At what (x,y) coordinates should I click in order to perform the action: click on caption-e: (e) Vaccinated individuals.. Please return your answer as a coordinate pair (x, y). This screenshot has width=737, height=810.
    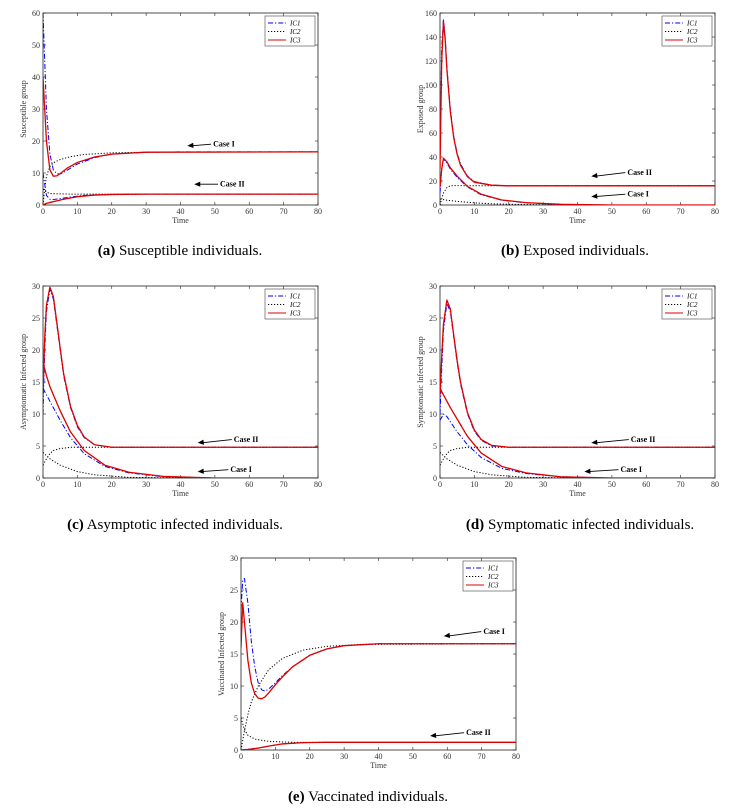
    Looking at the image, I should click on (368, 797).